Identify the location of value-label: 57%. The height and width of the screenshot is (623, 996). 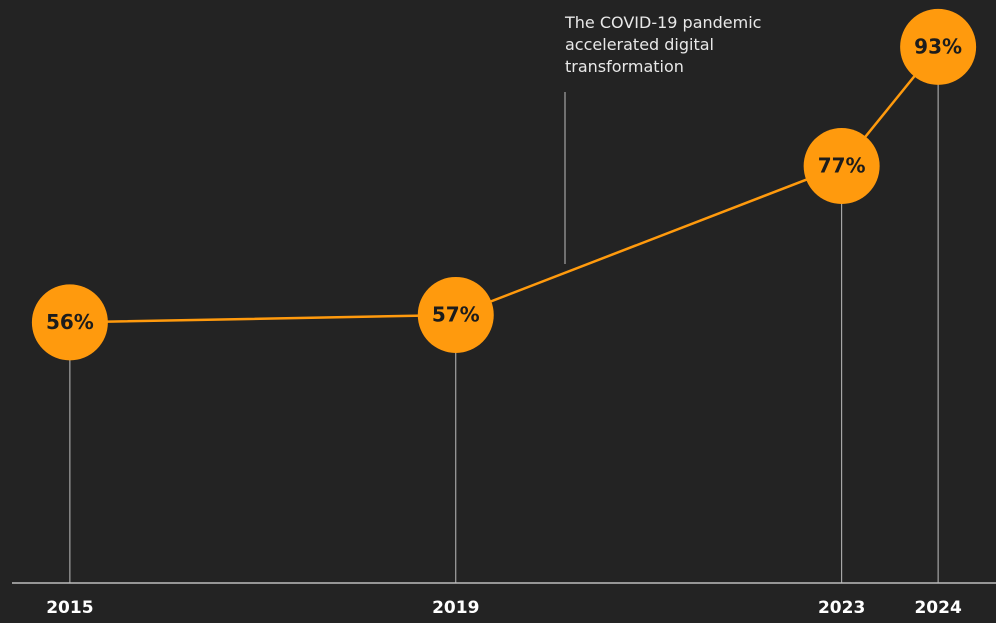
(456, 314).